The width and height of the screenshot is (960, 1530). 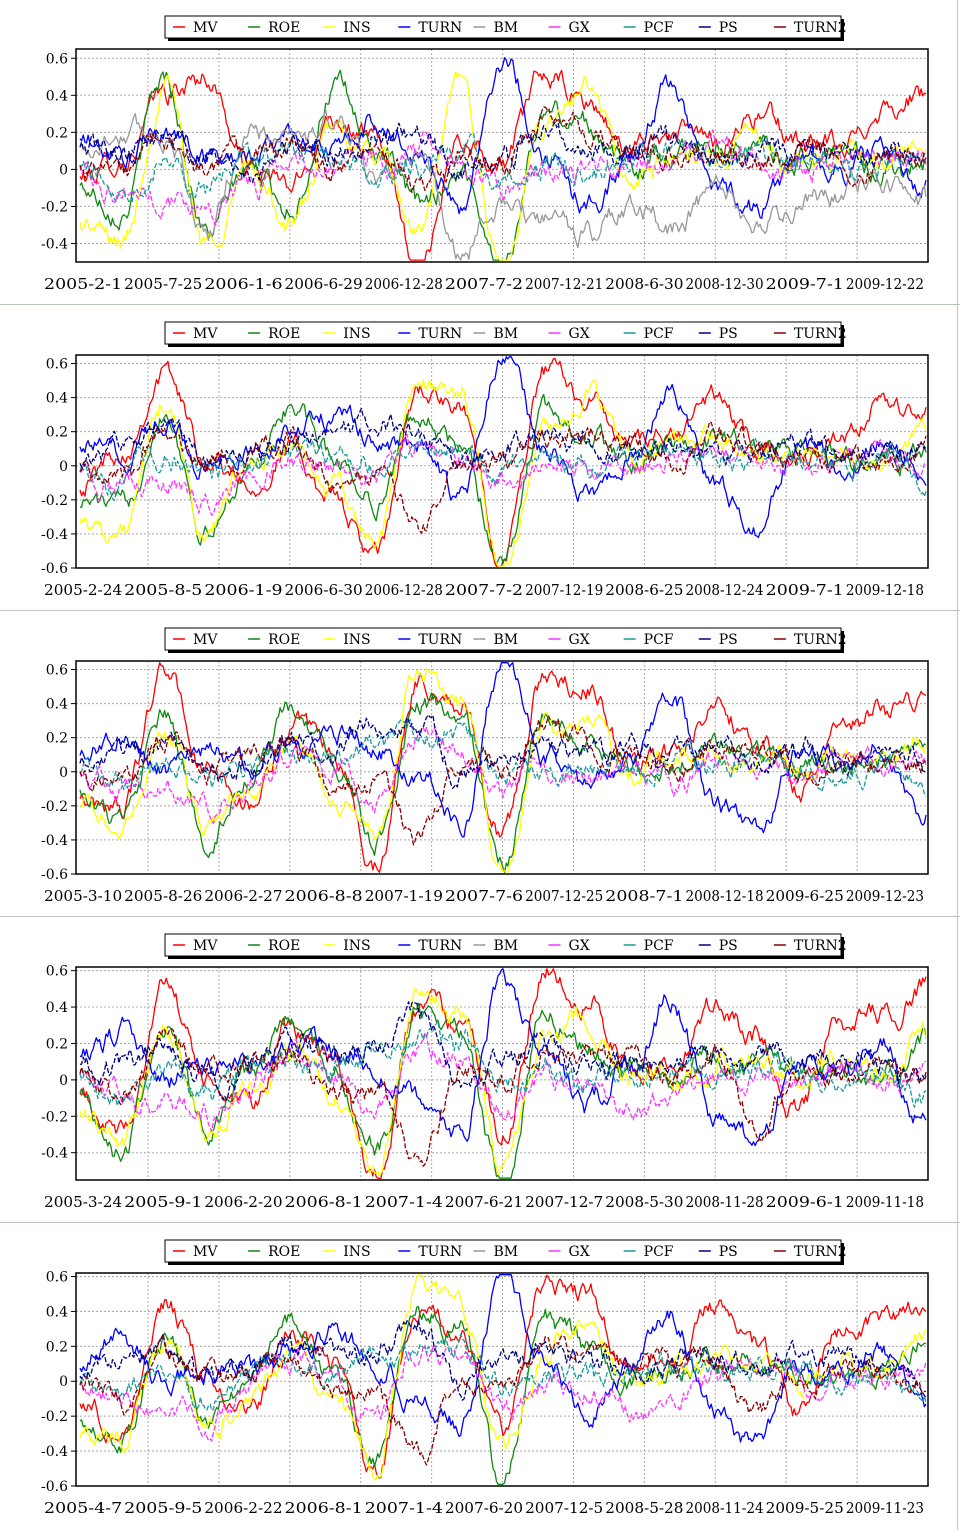 I want to click on x-tick-label: 2008-5-30, so click(x=644, y=1203).